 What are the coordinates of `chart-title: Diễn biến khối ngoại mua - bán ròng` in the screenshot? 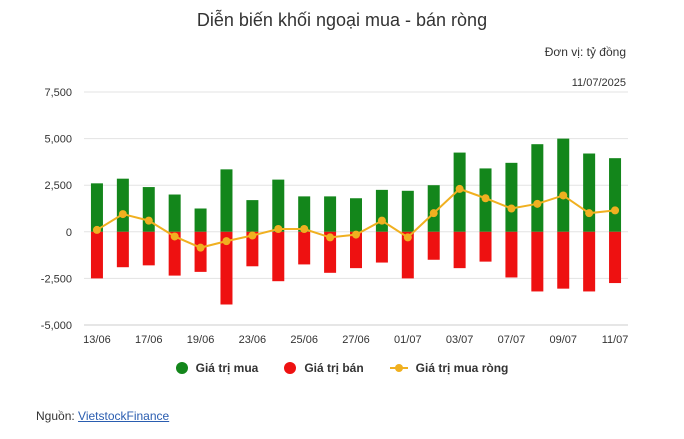 It's located at (342, 20).